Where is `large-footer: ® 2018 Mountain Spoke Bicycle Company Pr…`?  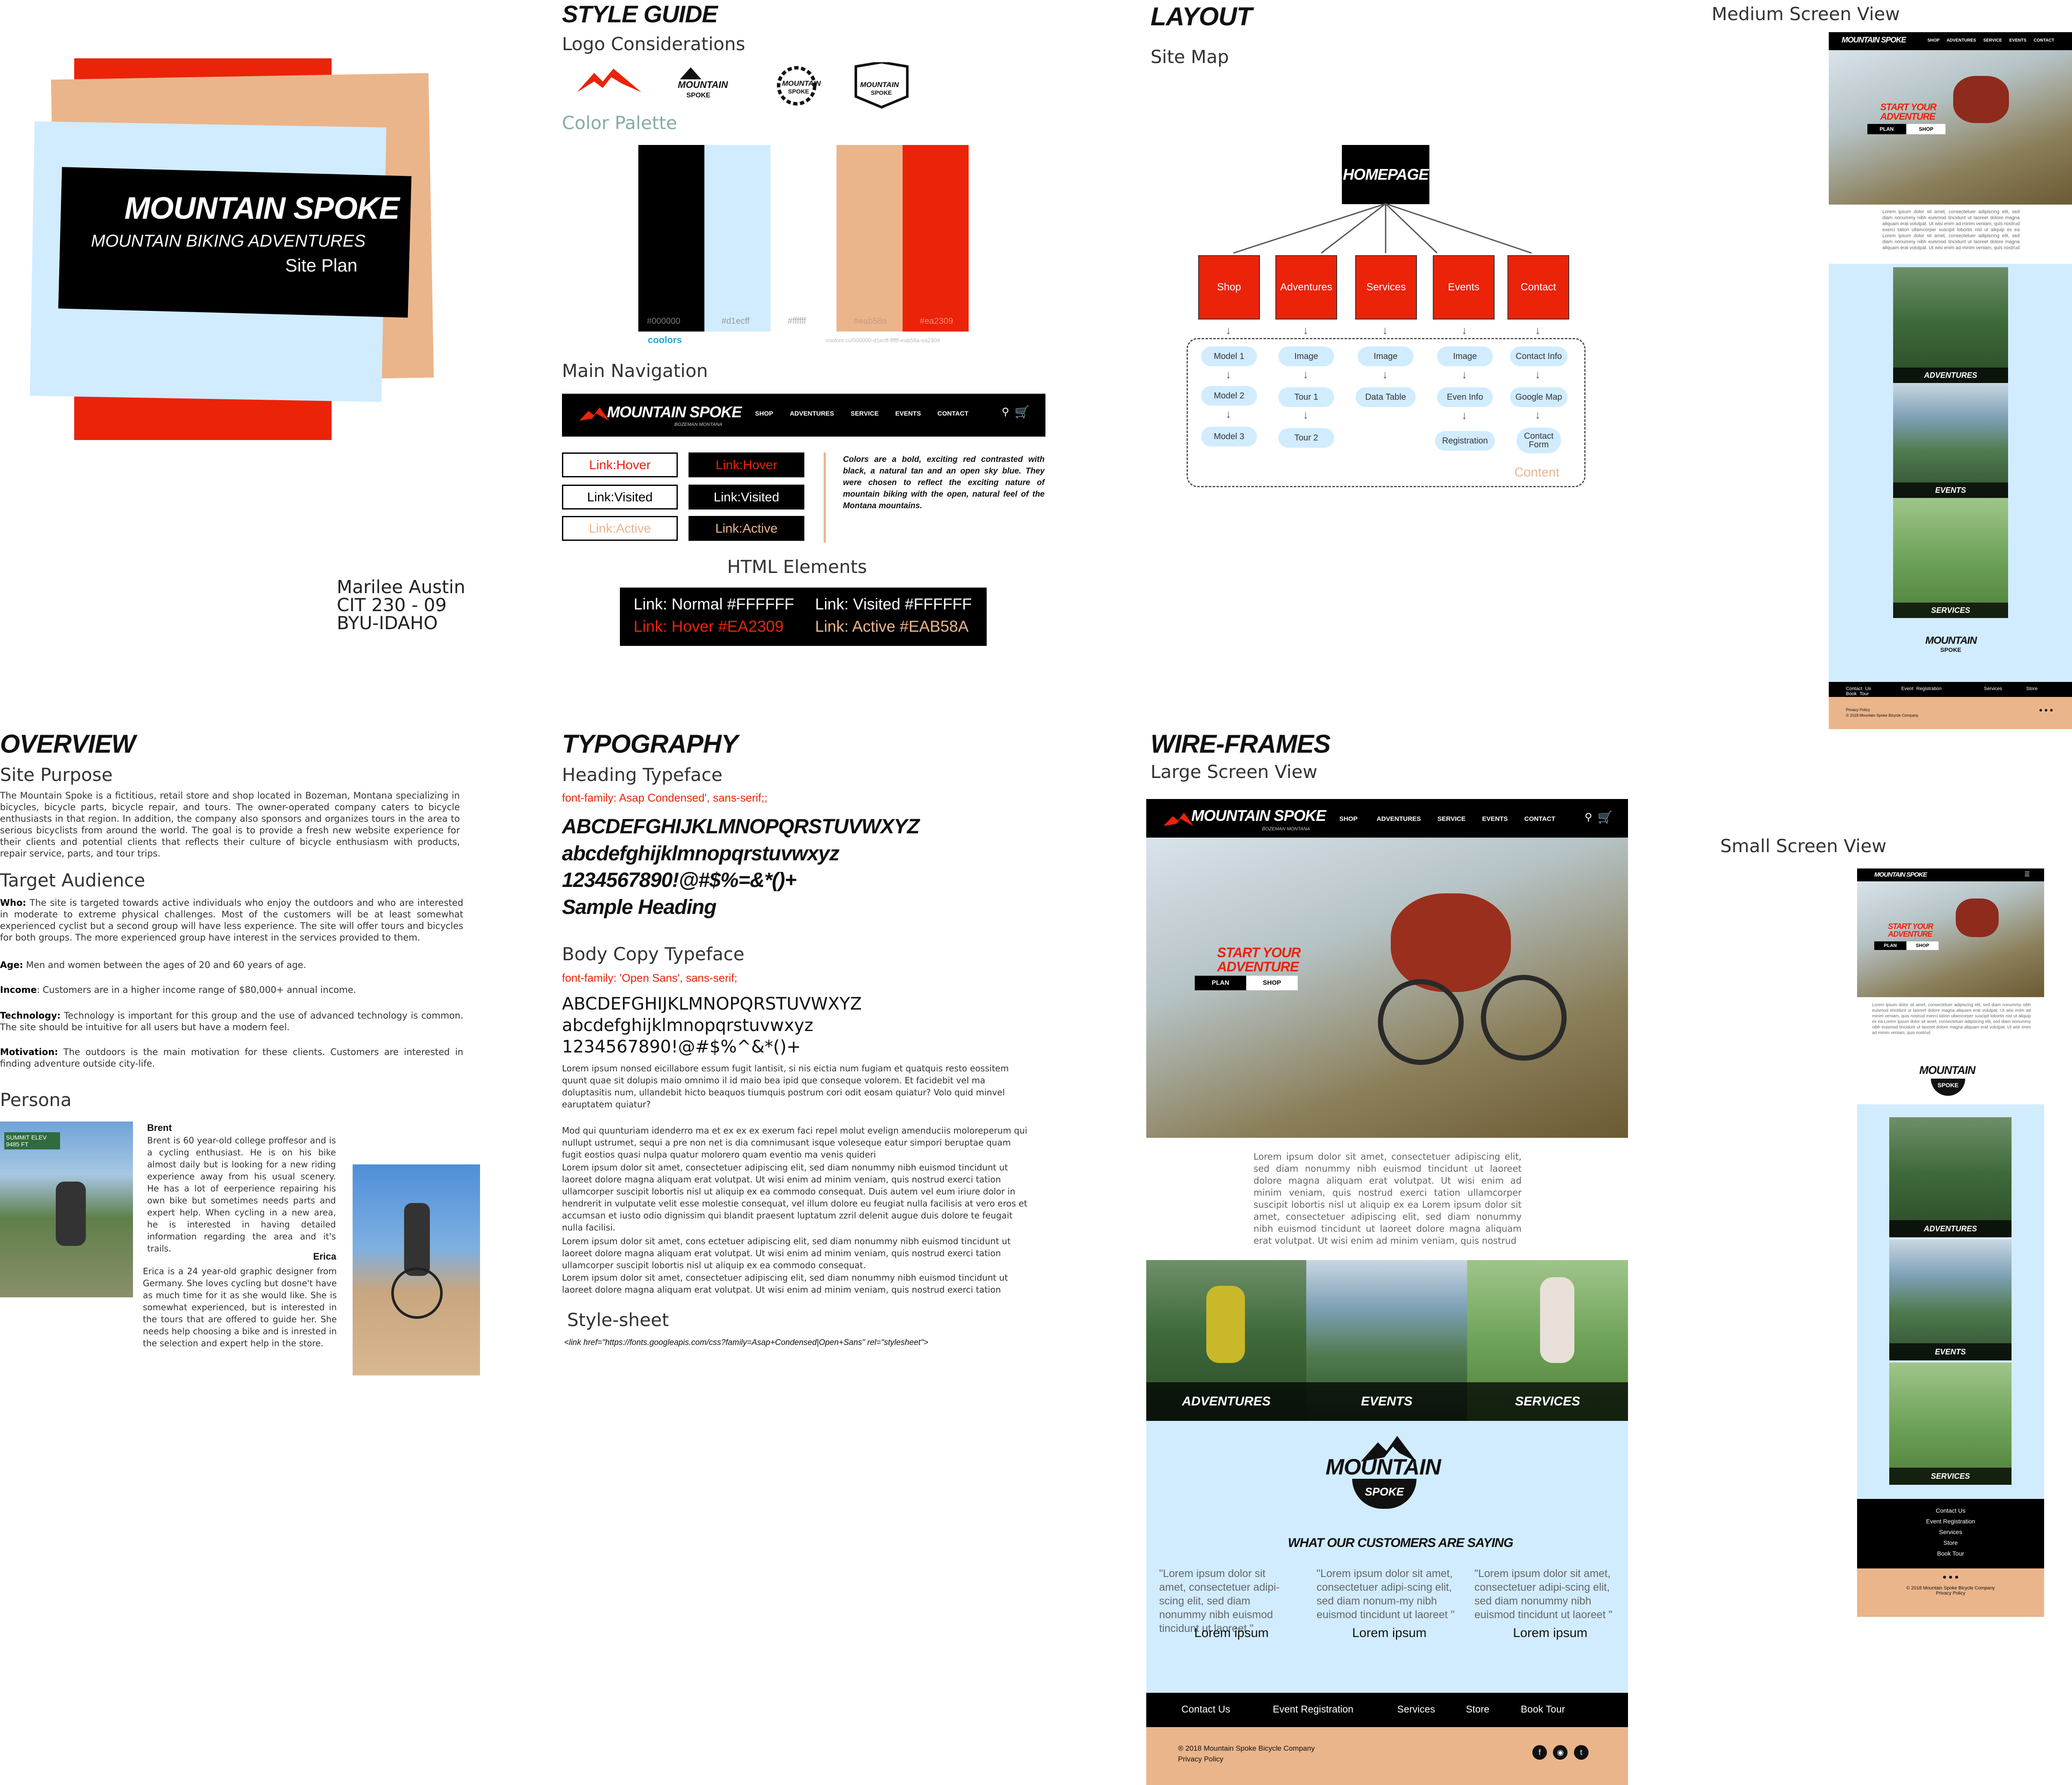 large-footer: ® 2018 Mountain Spoke Bicycle Company Pr… is located at coordinates (1387, 1756).